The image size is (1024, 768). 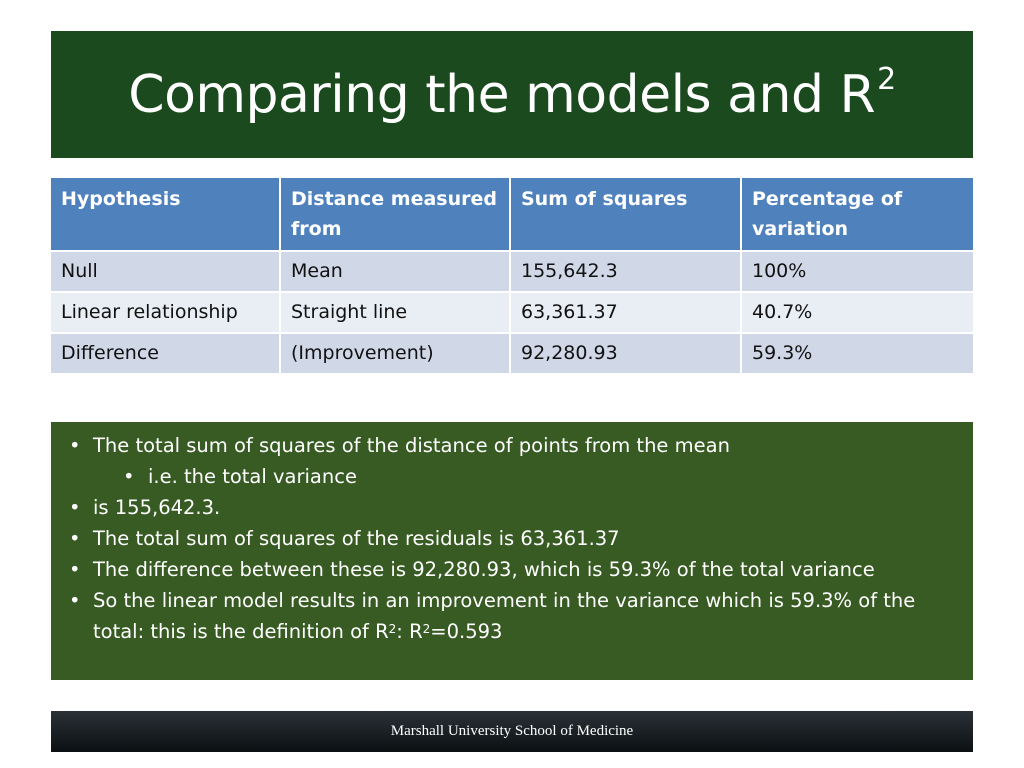 What do you see at coordinates (857, 313) in the screenshot?
I see `cell-percentage: 40.7%` at bounding box center [857, 313].